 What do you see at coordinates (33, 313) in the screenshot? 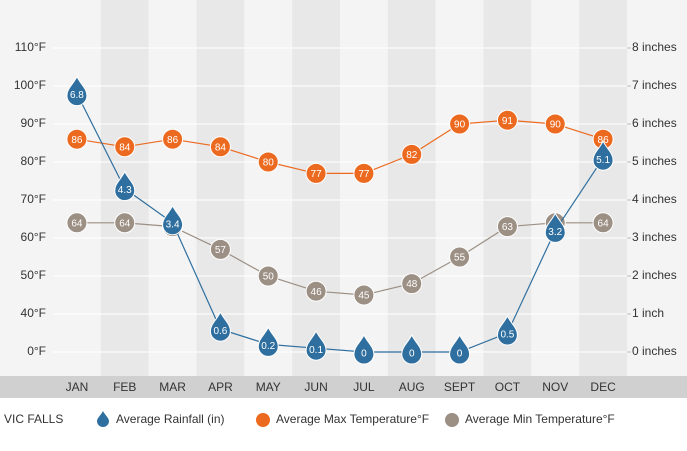
I see `y-tick-label: 40°F` at bounding box center [33, 313].